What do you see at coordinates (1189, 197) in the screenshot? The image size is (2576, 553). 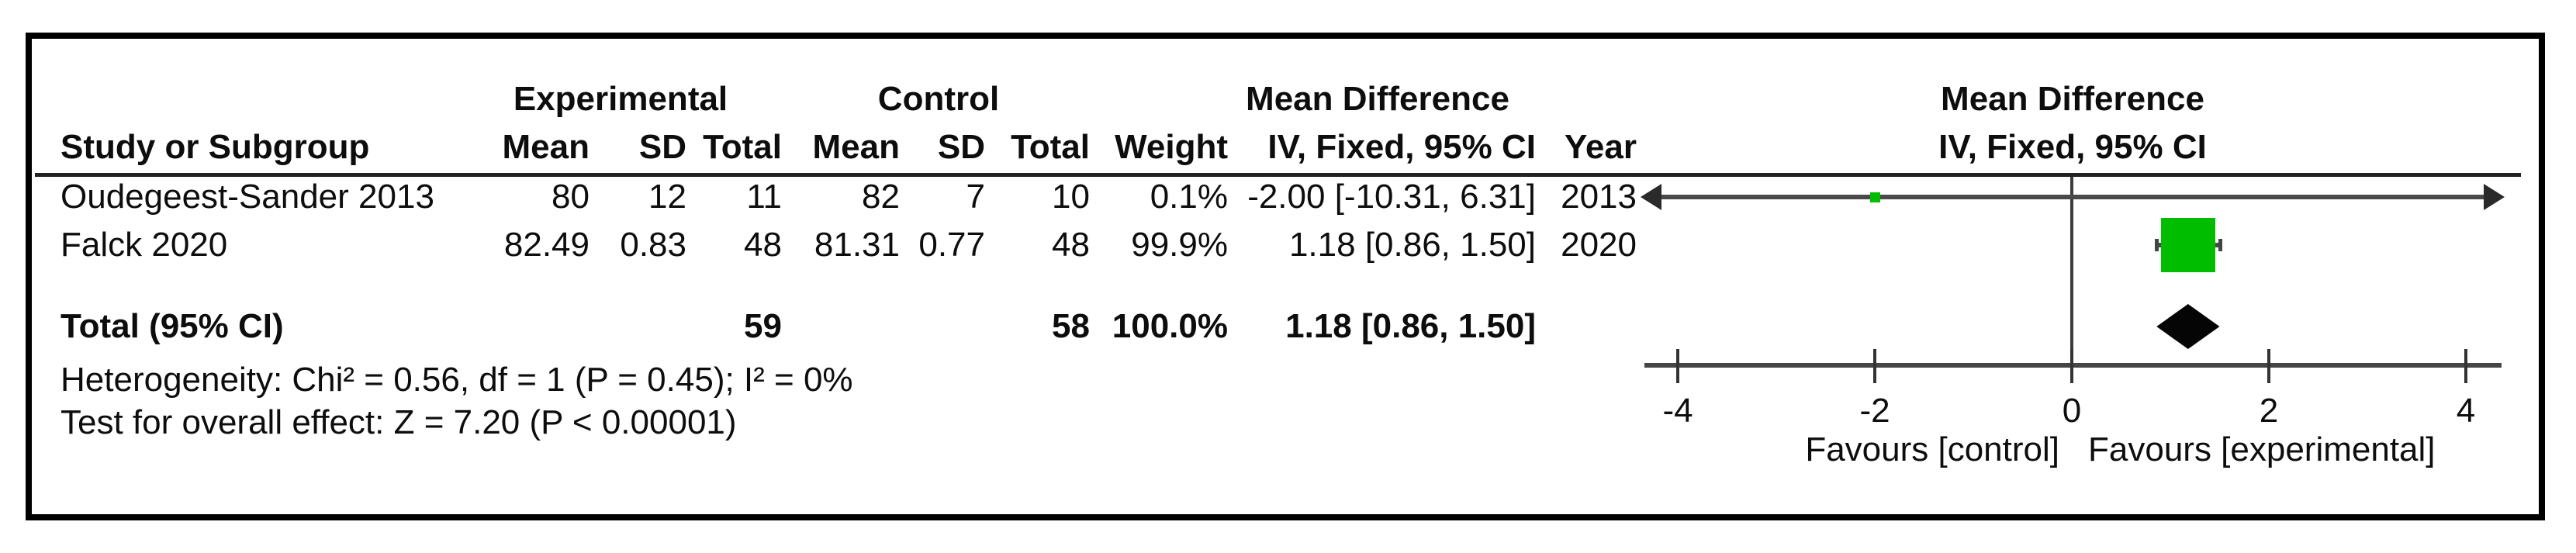 I see `weight-value: 0.1%` at bounding box center [1189, 197].